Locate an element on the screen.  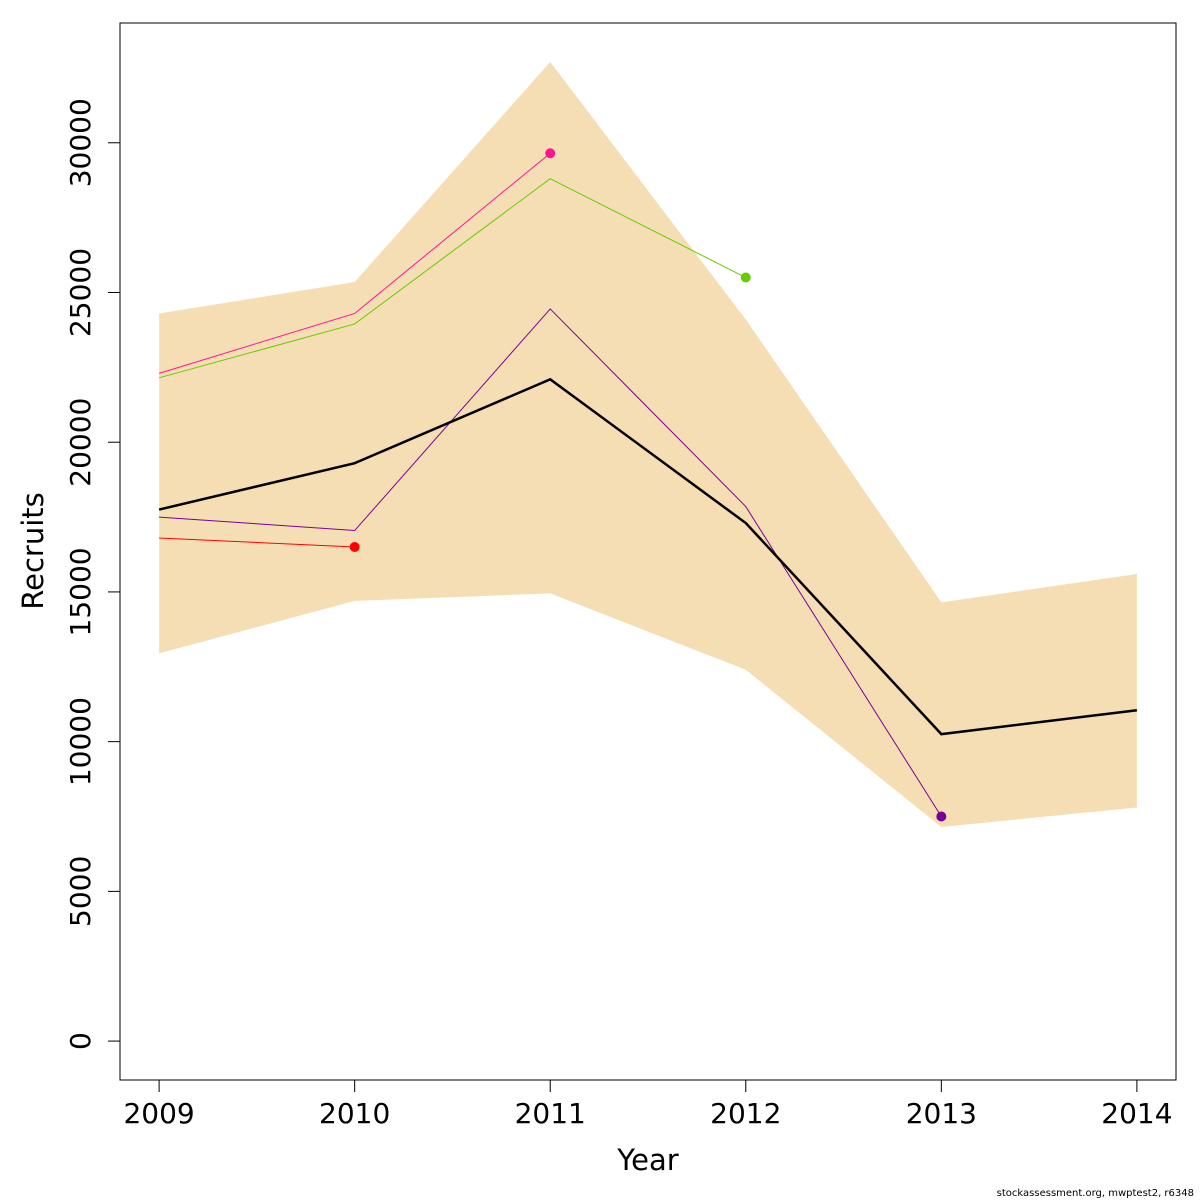
y-tick-label: 0 is located at coordinates (80, 1041).